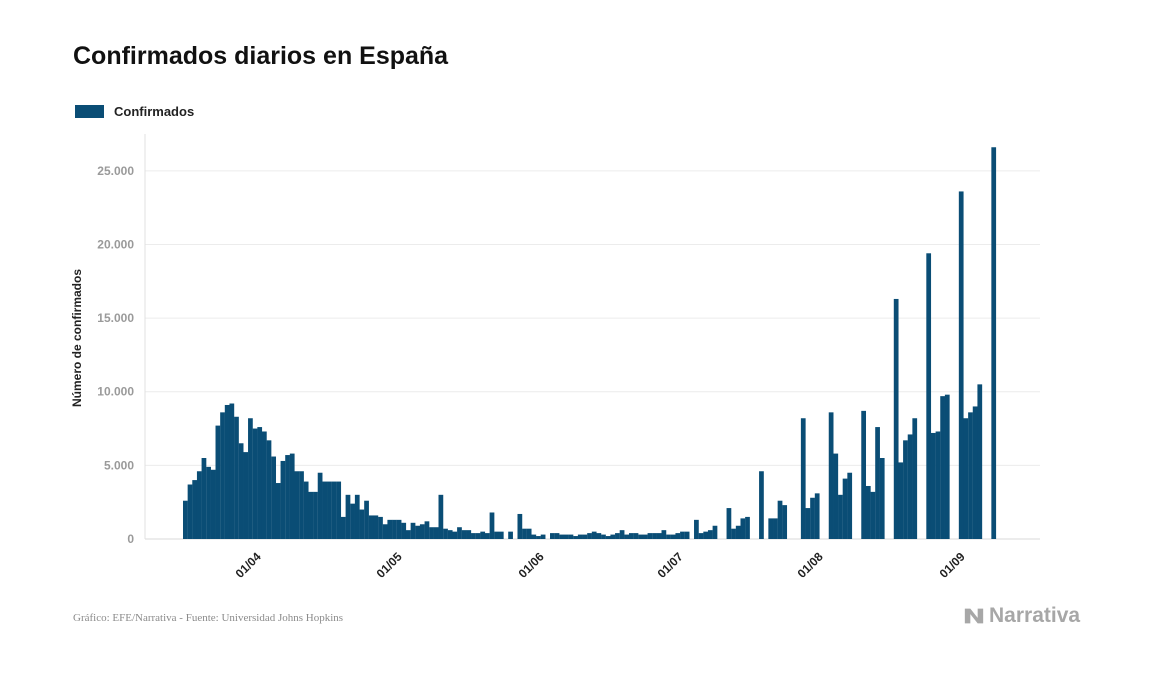 The image size is (1157, 679). I want to click on brand-logo: Narrativa, so click(1021, 616).